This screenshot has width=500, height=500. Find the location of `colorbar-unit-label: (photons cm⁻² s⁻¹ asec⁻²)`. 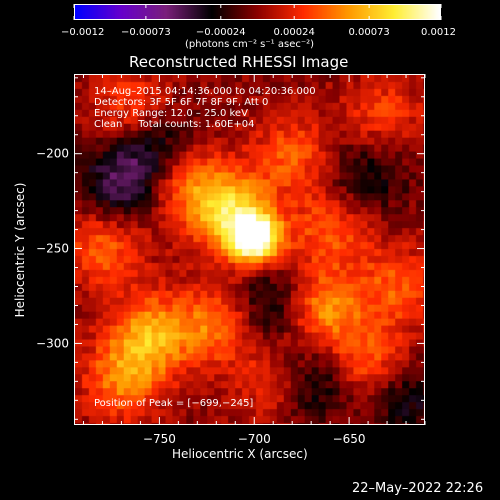

colorbar-unit-label: (photons cm⁻² s⁻¹ asec⁻²) is located at coordinates (250, 44).